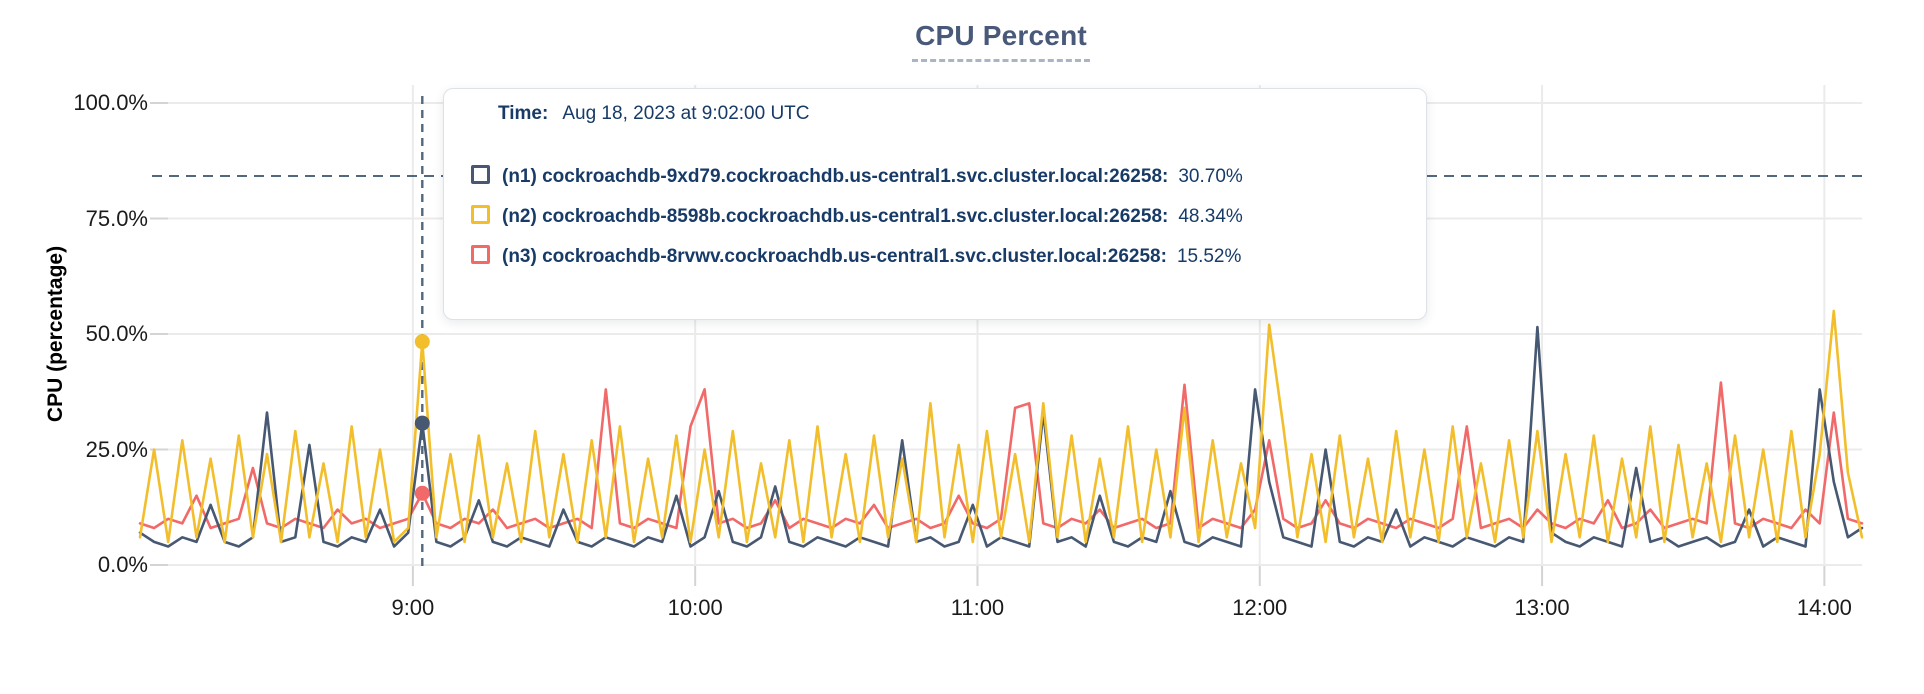 The height and width of the screenshot is (694, 1924). What do you see at coordinates (422, 493) in the screenshot?
I see `crosshair-dot-n3` at bounding box center [422, 493].